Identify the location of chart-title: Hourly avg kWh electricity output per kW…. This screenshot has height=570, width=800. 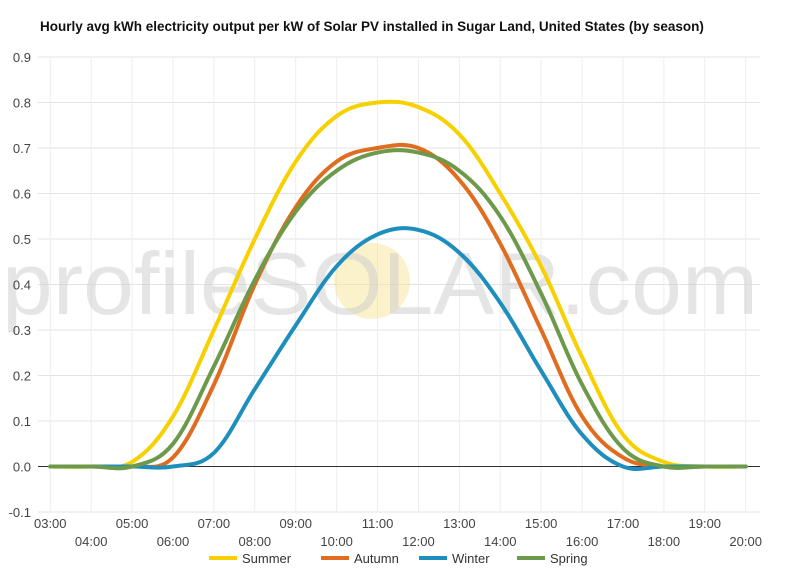
(372, 26).